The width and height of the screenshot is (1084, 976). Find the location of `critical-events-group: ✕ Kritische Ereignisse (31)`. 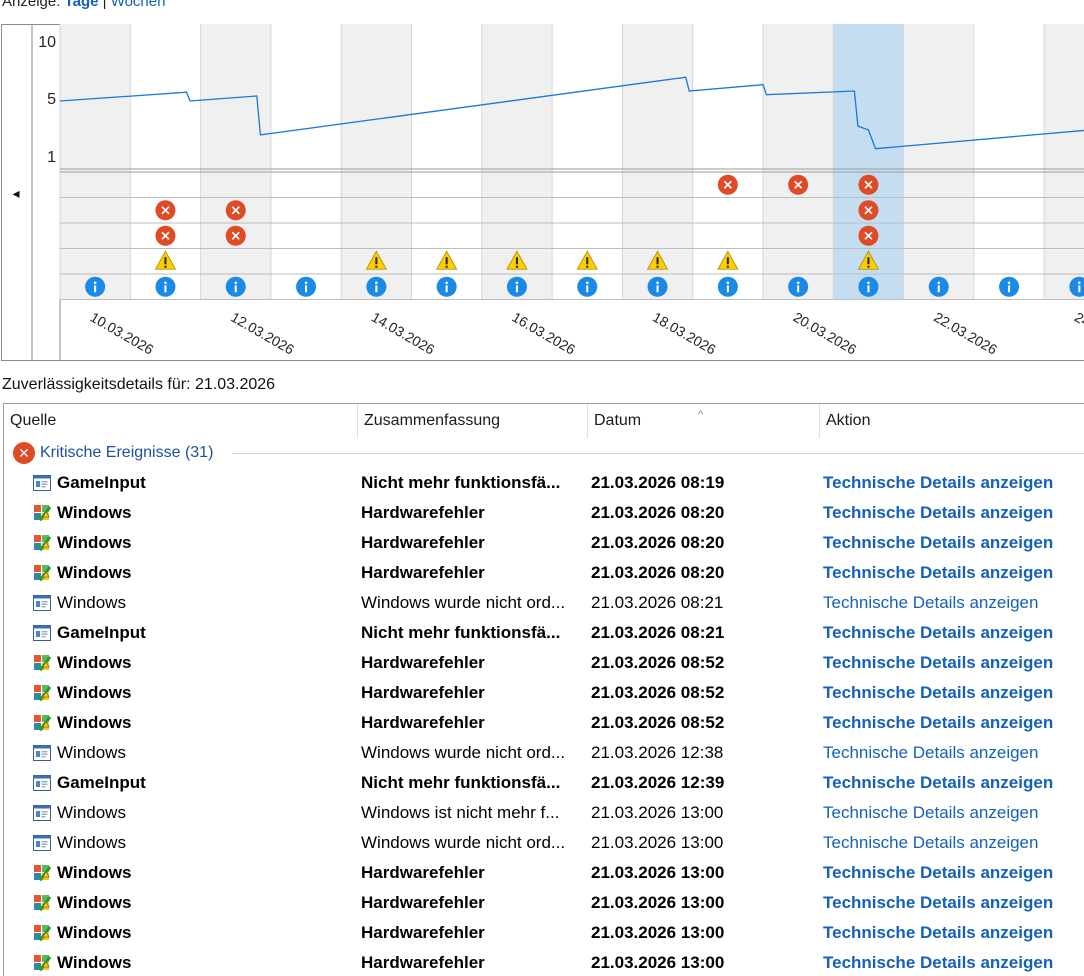

critical-events-group: ✕ Kritische Ereignisse (31) is located at coordinates (544, 453).